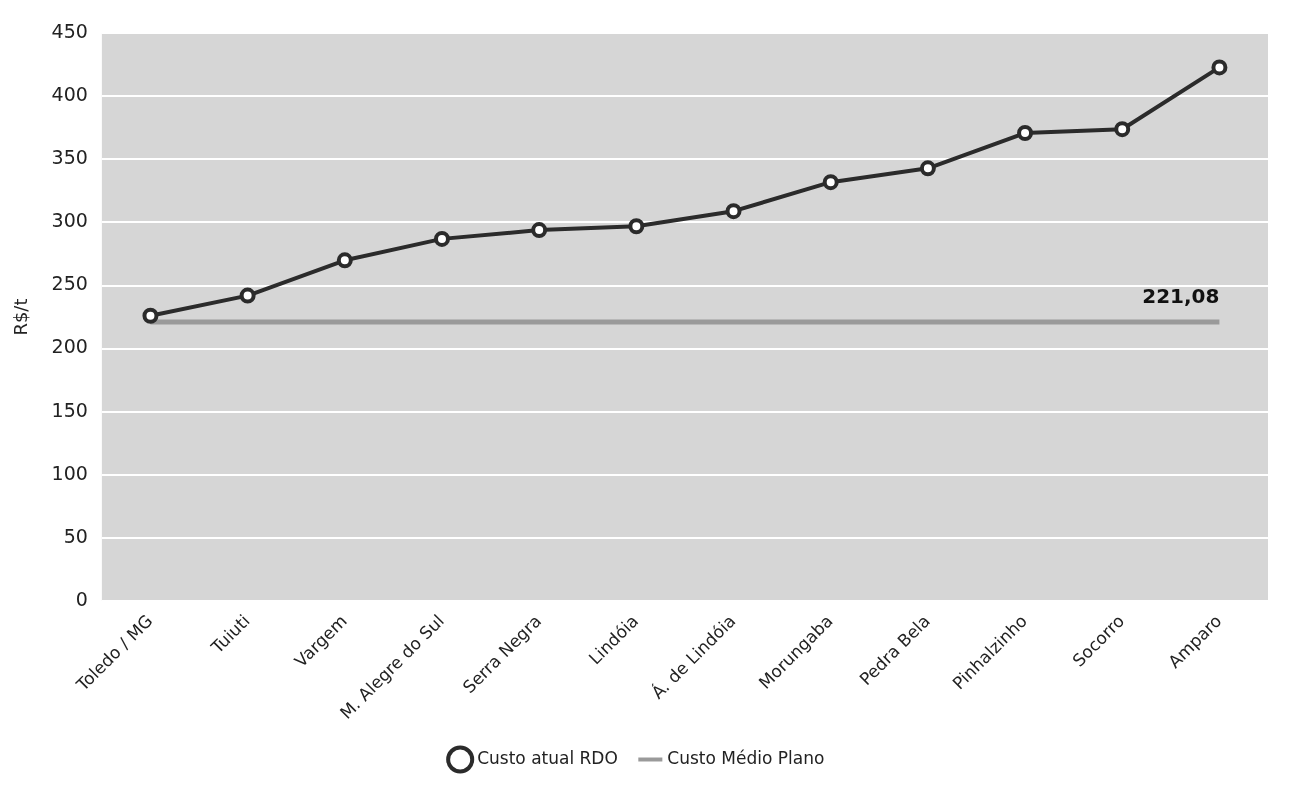  I want to click on y-tick-label: 0, so click(81, 598).